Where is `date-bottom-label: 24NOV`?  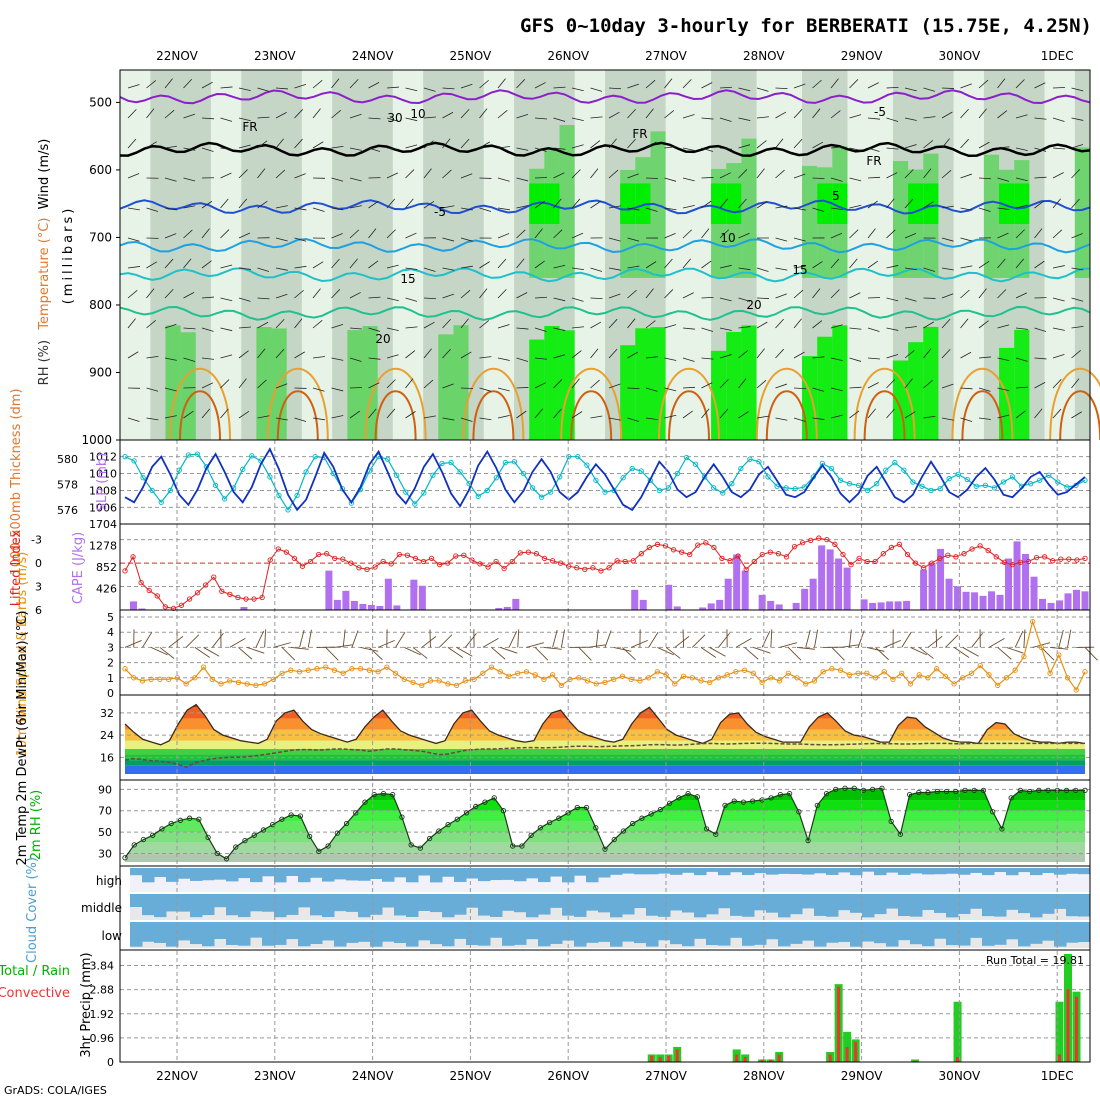
date-bottom-label: 24NOV is located at coordinates (373, 1076).